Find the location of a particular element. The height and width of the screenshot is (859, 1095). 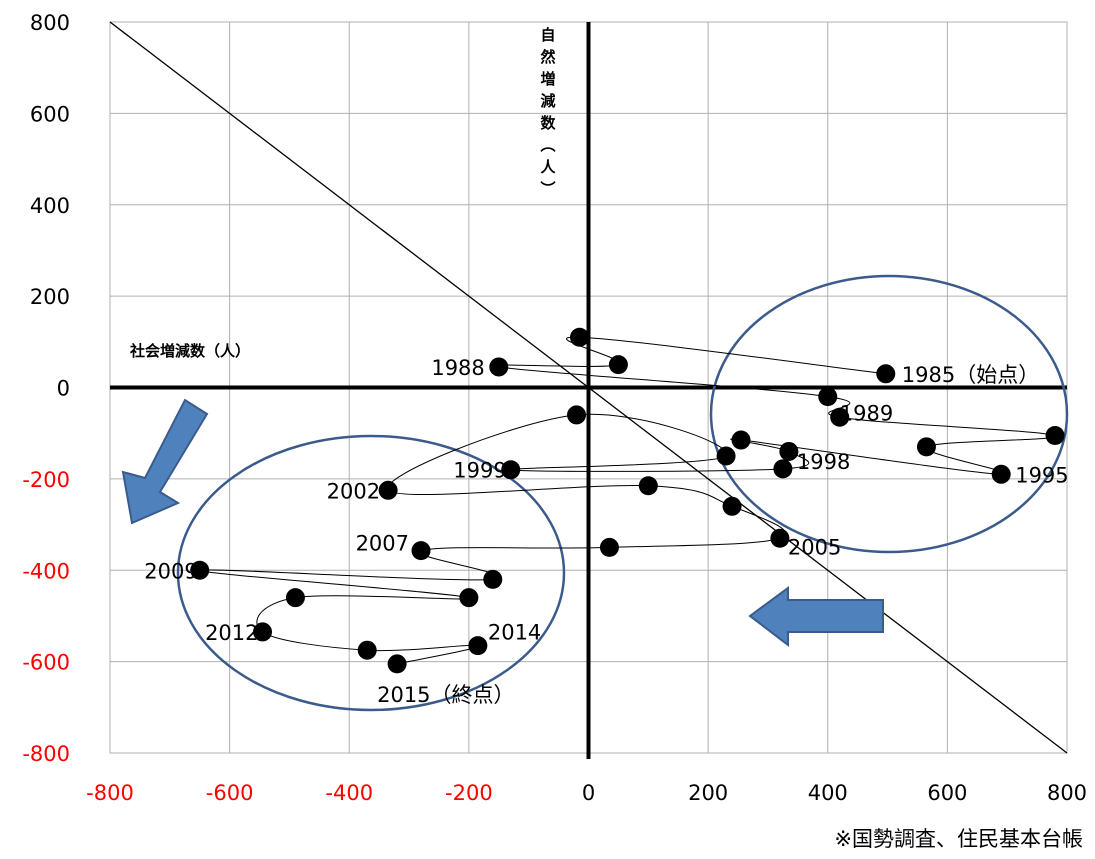

y-axis-label: 自然増減数 ︵ 人 ︶ is located at coordinates (547, 112).